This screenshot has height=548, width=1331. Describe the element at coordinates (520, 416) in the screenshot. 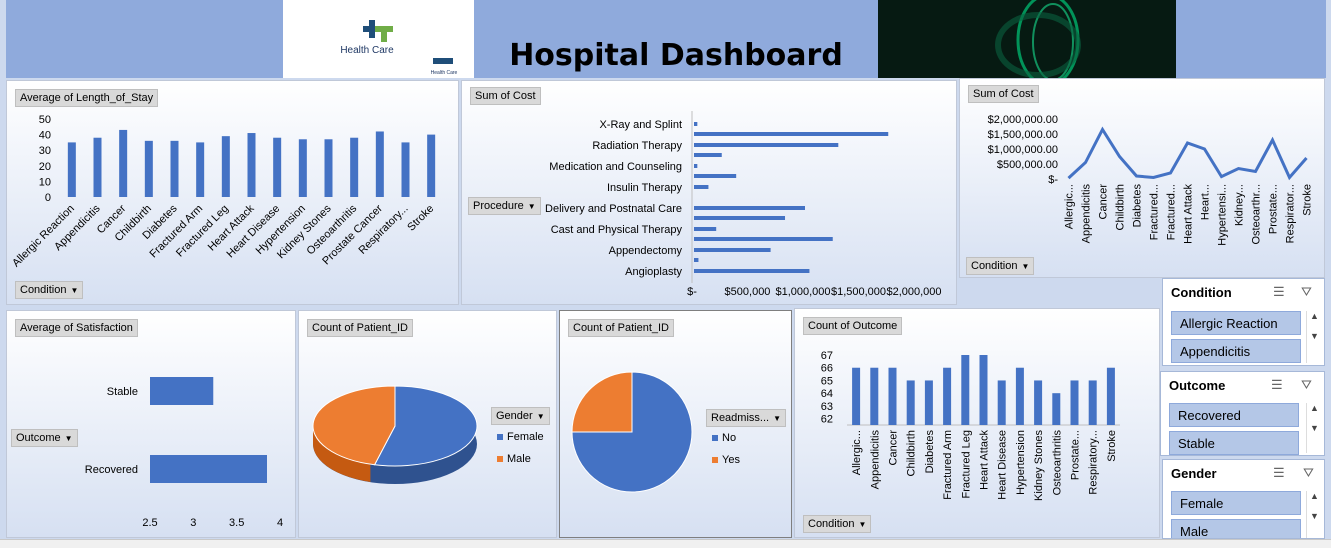

I see `gender-filter: Gender ▼` at that location.